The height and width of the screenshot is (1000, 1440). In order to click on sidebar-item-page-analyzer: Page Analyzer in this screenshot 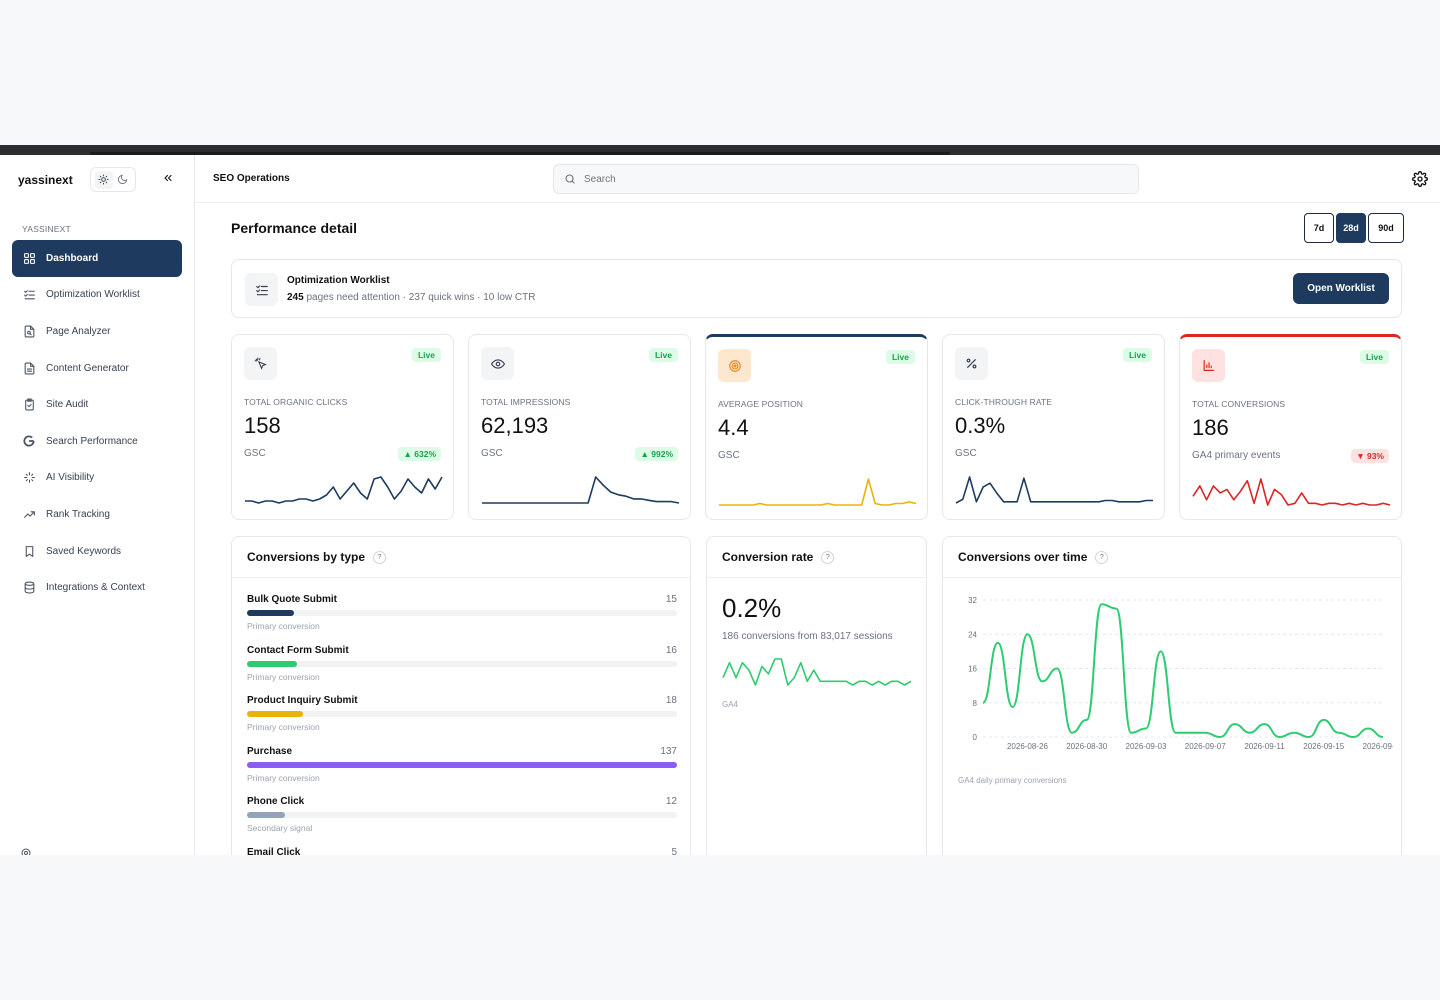, I will do `click(97, 331)`.